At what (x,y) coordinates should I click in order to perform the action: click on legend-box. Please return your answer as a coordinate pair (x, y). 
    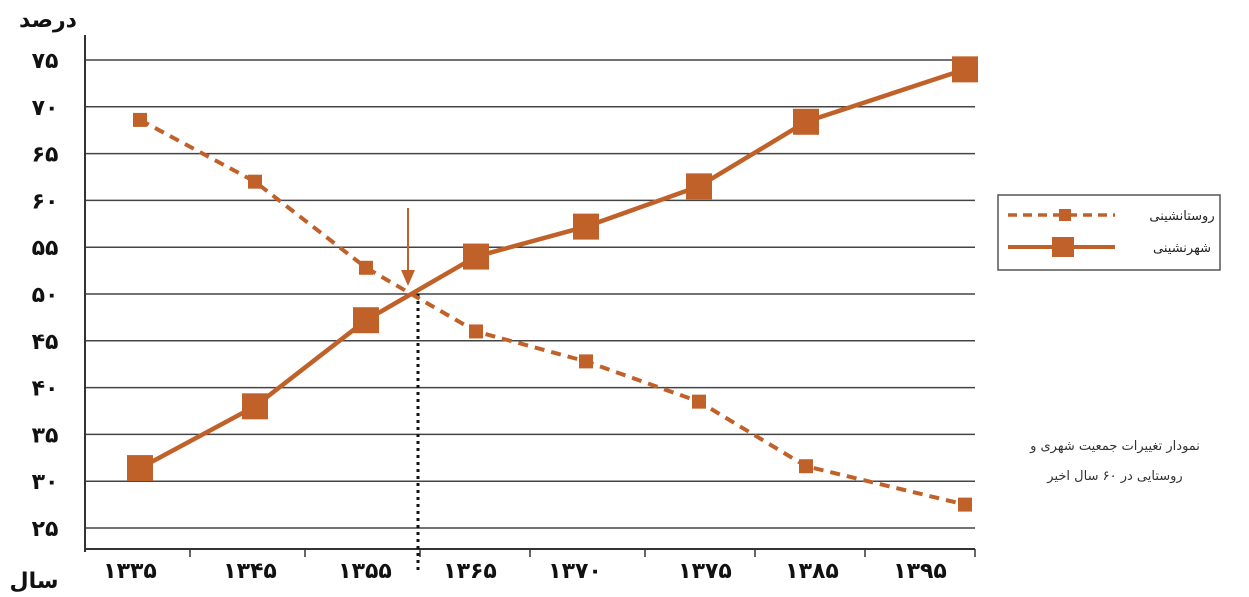
    Looking at the image, I should click on (1109, 232).